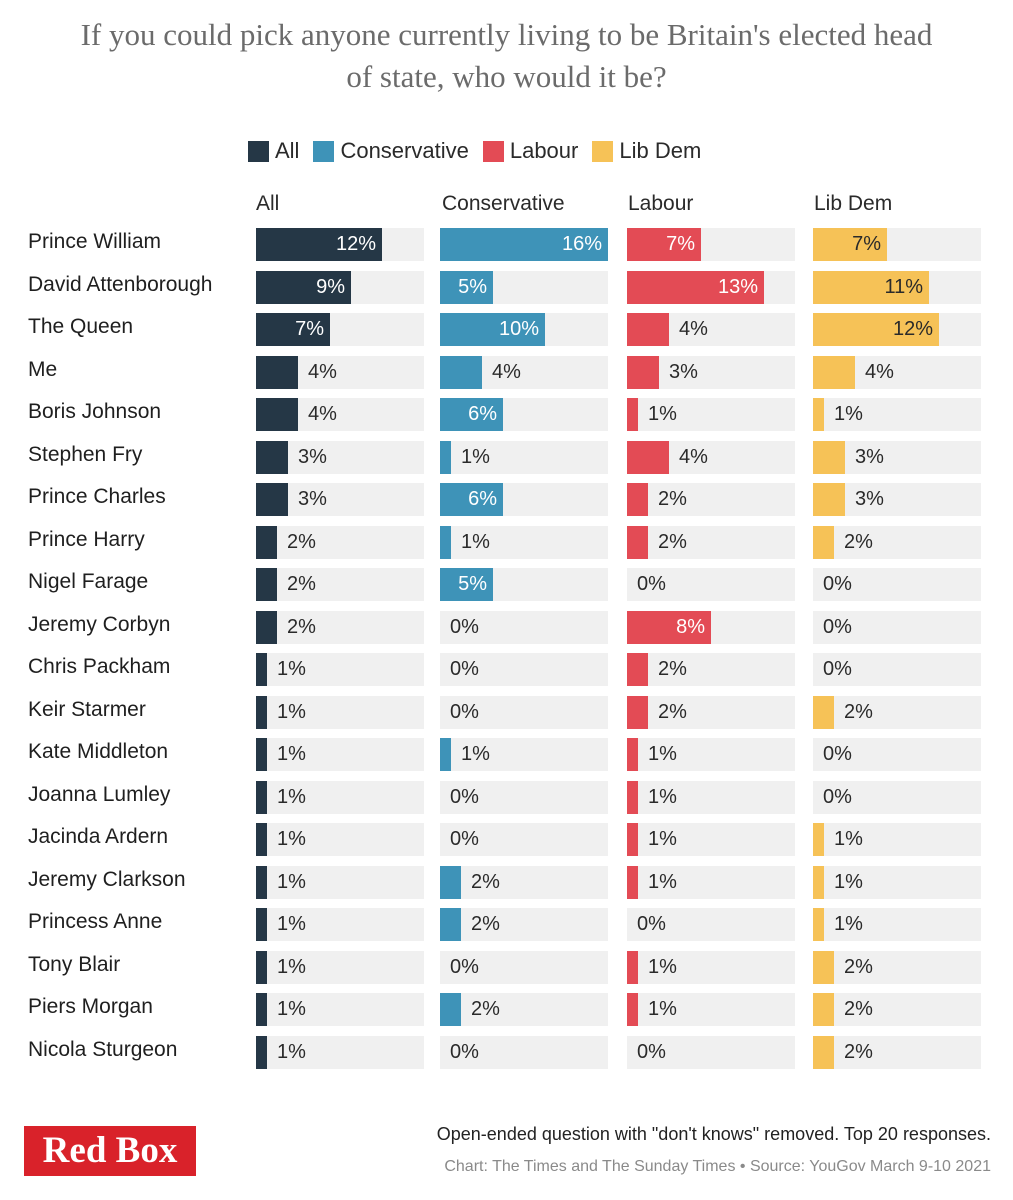 Image resolution: width=1013 pixels, height=1200 pixels. I want to click on row-label-prince-charles: Prince Charles, so click(97, 496).